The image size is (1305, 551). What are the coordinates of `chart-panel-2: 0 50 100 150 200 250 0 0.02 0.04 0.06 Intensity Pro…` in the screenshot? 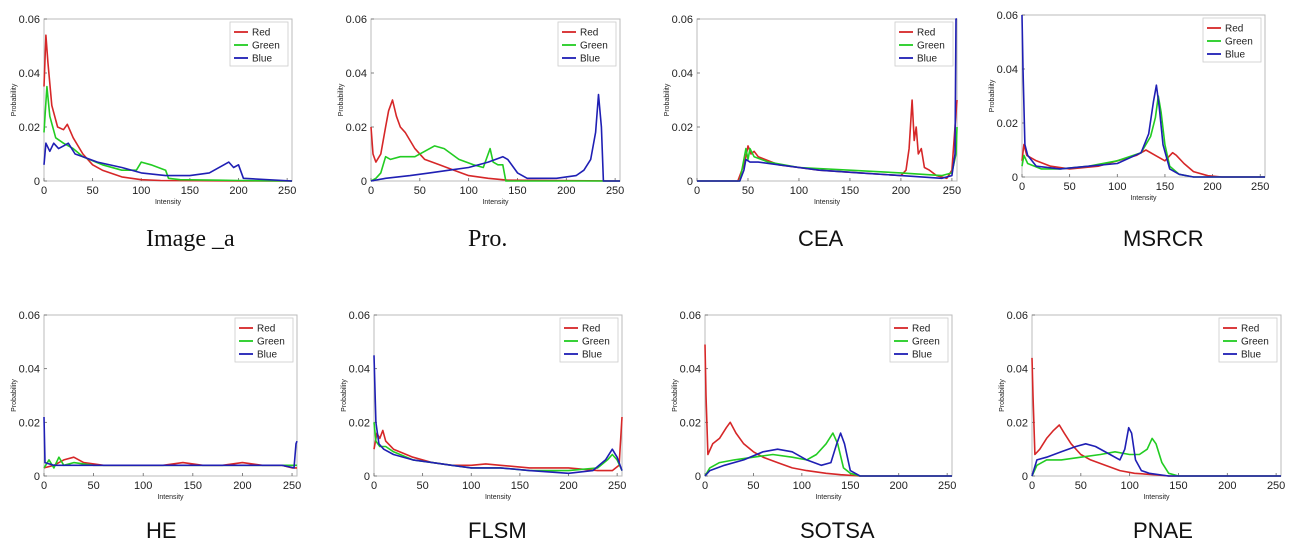 It's located at (815, 115).